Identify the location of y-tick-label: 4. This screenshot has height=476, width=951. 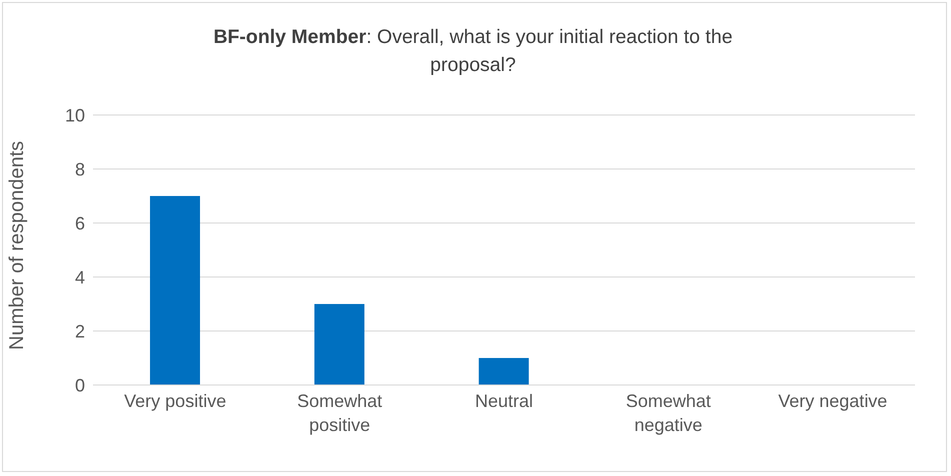
(79, 277).